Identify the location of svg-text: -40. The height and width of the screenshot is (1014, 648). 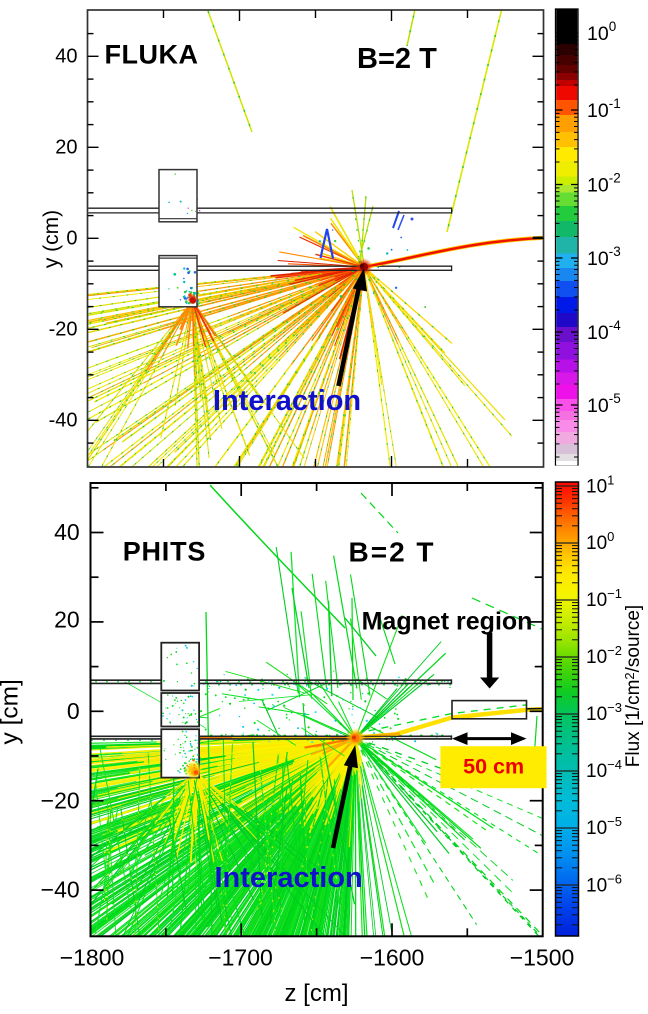
(63, 421).